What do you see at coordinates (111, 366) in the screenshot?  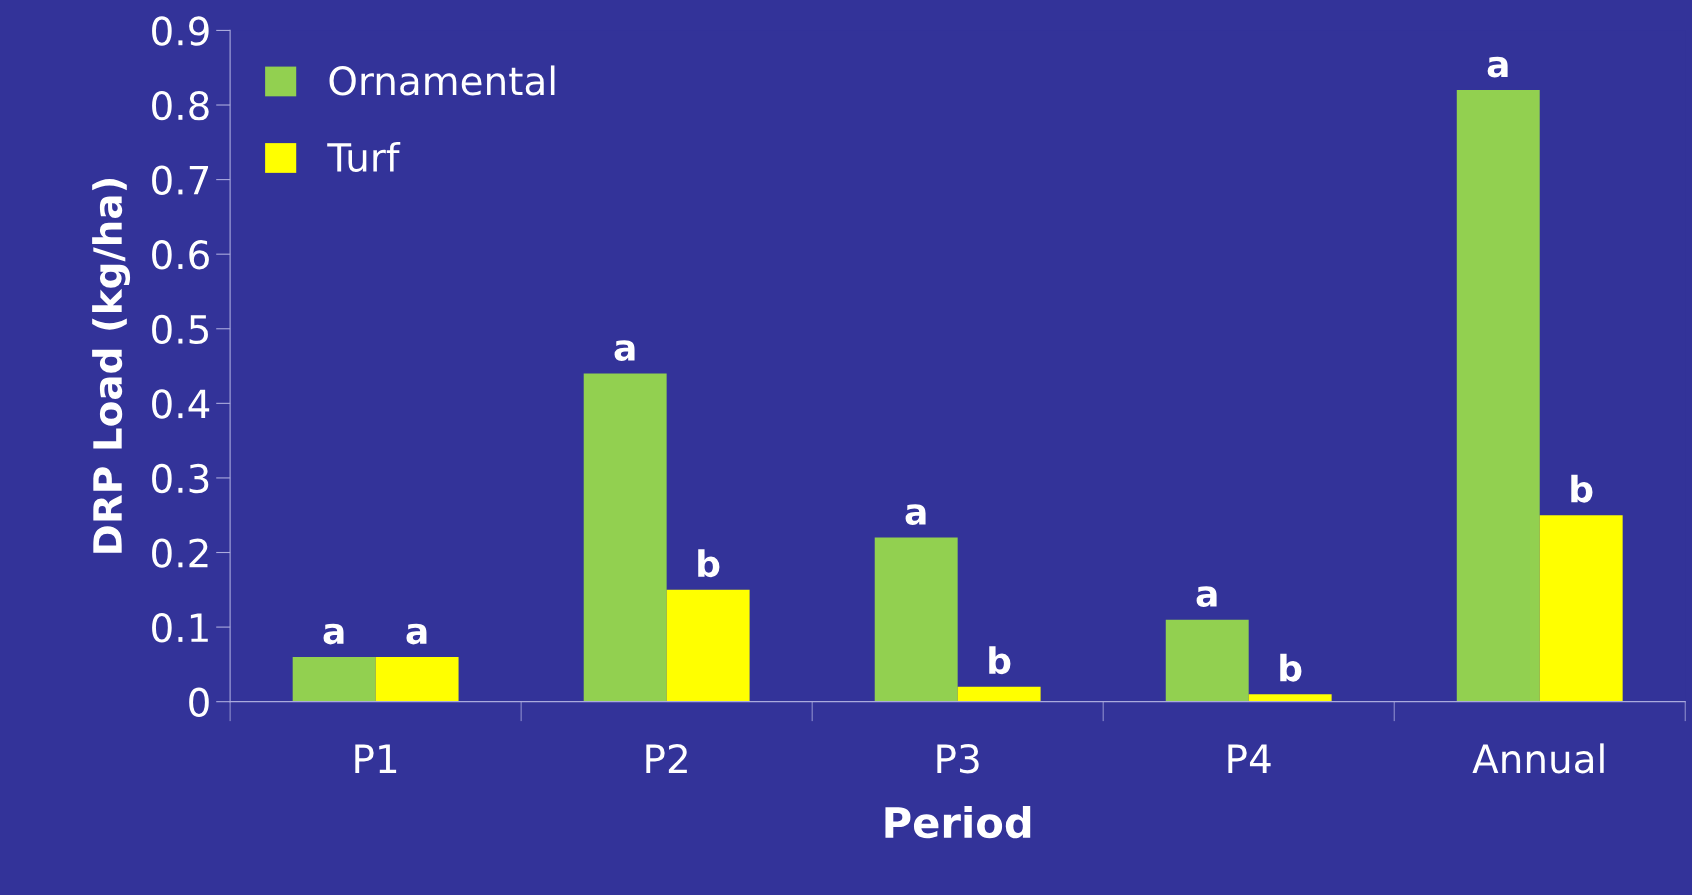 I see `y-axis-title: DRP Load (kg/ha)` at bounding box center [111, 366].